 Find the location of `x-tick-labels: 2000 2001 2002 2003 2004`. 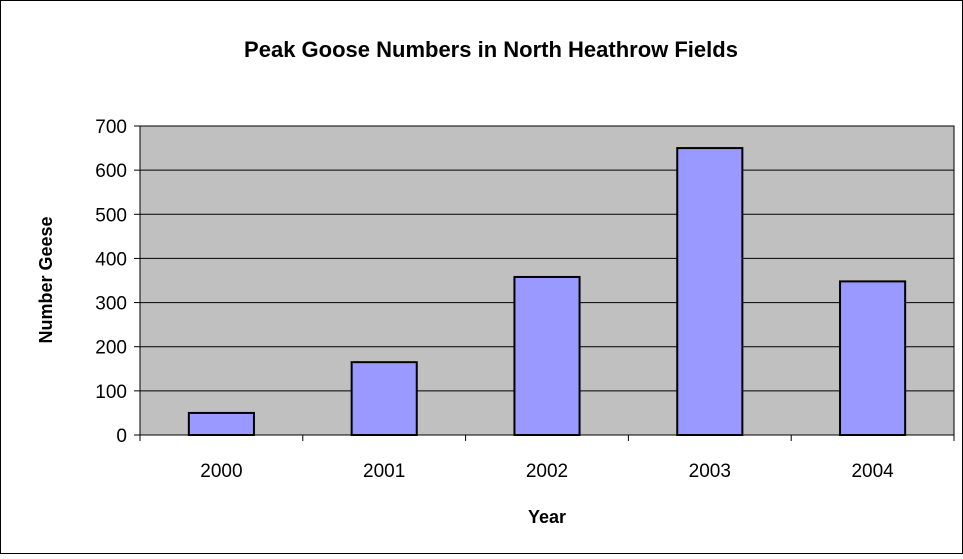

x-tick-labels: 2000 2001 2002 2003 2004 is located at coordinates (547, 471).